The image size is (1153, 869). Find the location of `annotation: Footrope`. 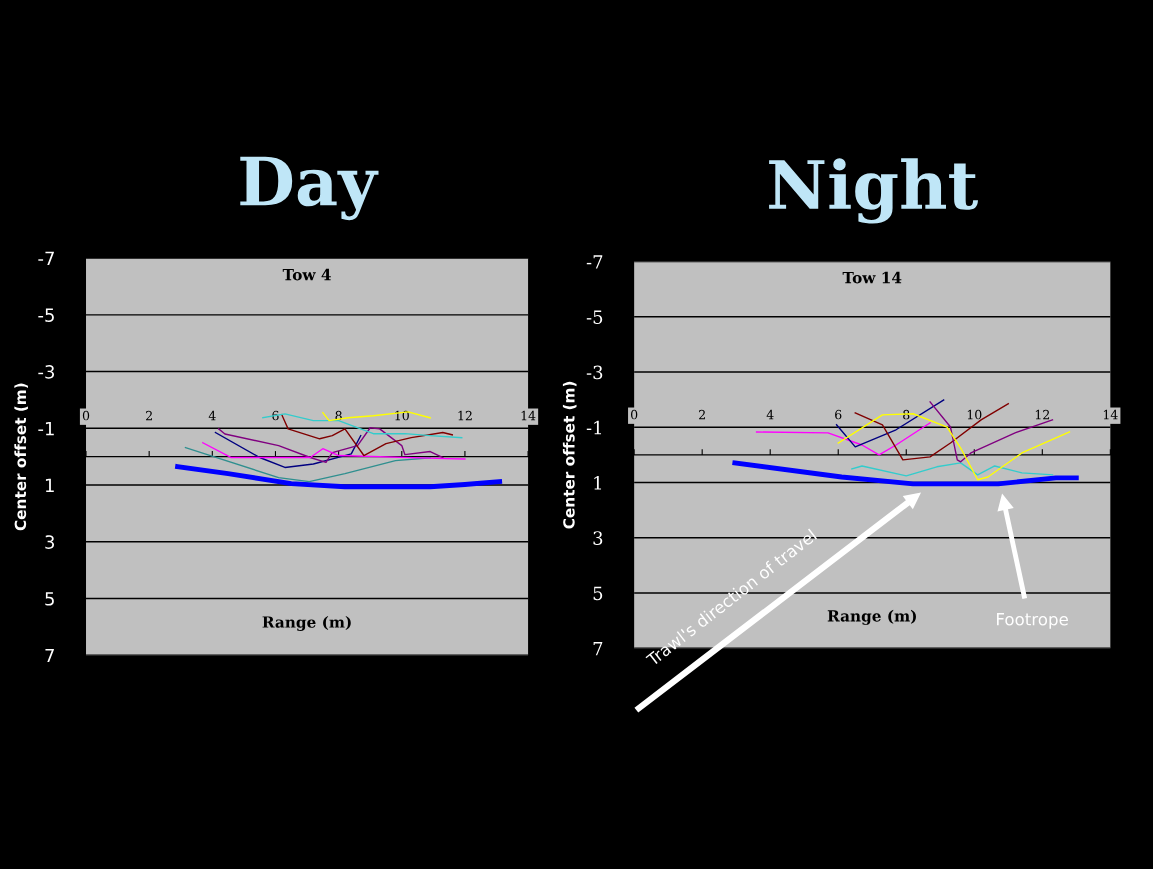

annotation: Footrope is located at coordinates (1032, 621).